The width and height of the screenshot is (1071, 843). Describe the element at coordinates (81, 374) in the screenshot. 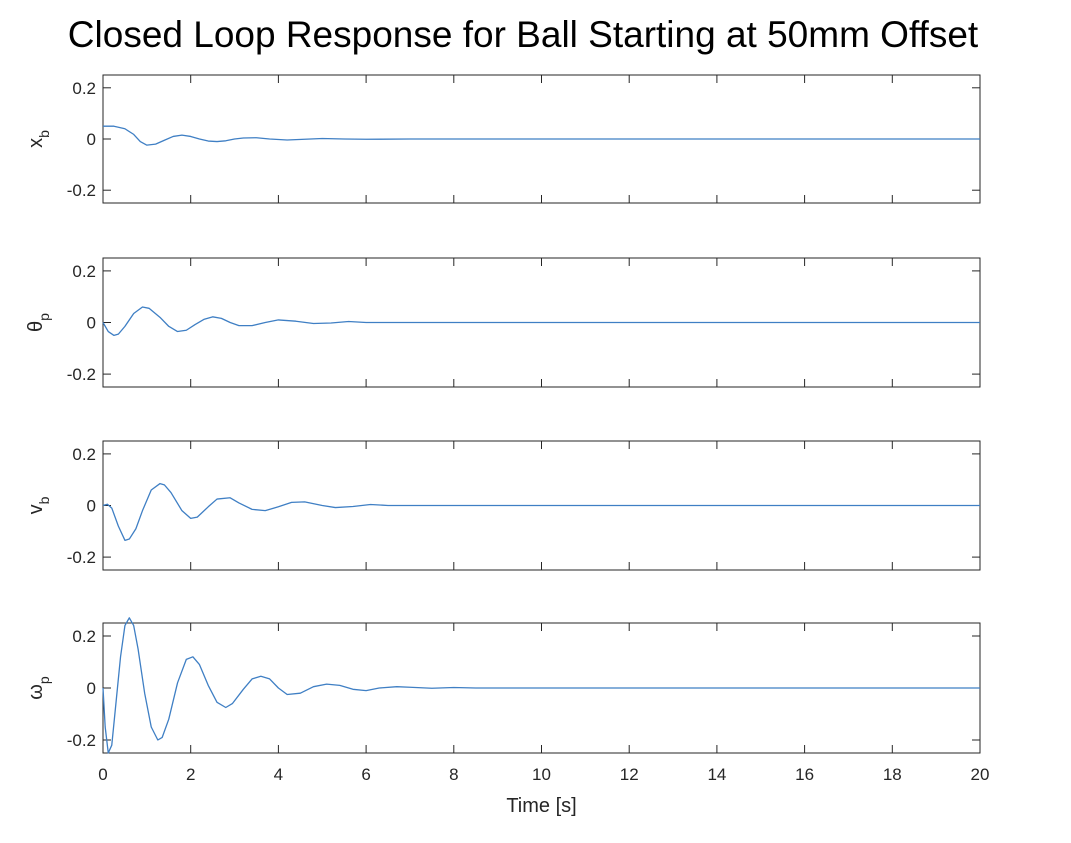

I see `y-tick-label-2-0: -0.2` at that location.